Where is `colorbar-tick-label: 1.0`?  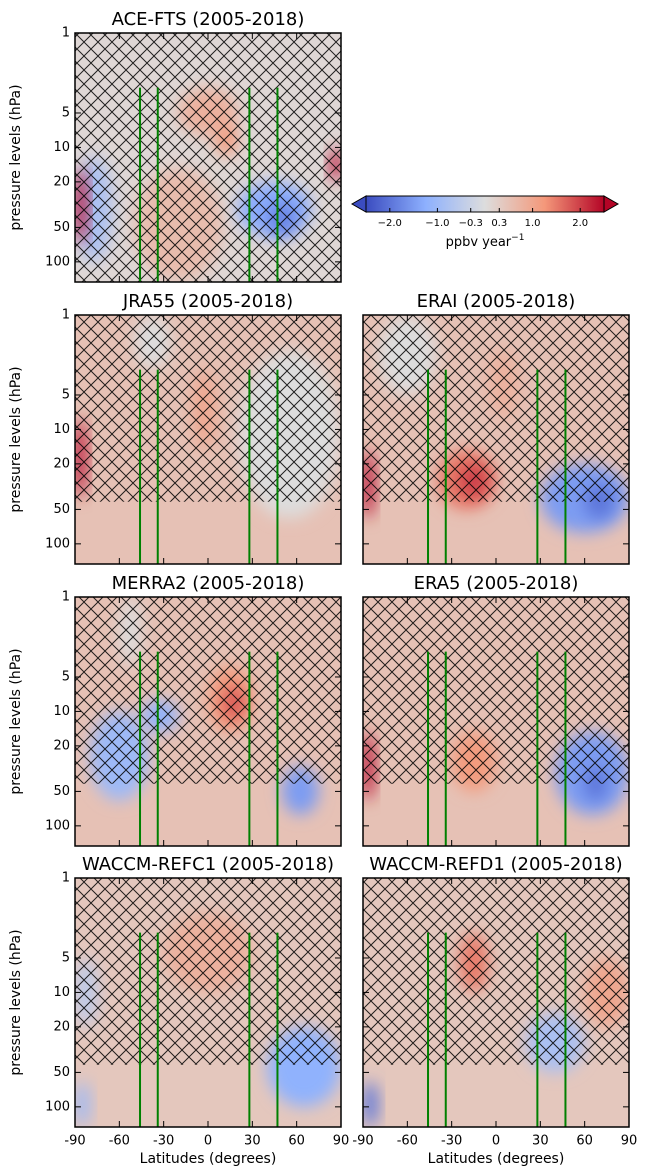
colorbar-tick-label: 1.0 is located at coordinates (533, 223).